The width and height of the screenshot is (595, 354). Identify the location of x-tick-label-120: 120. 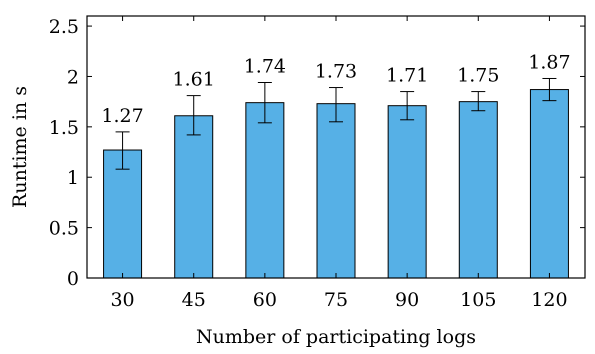
(549, 300).